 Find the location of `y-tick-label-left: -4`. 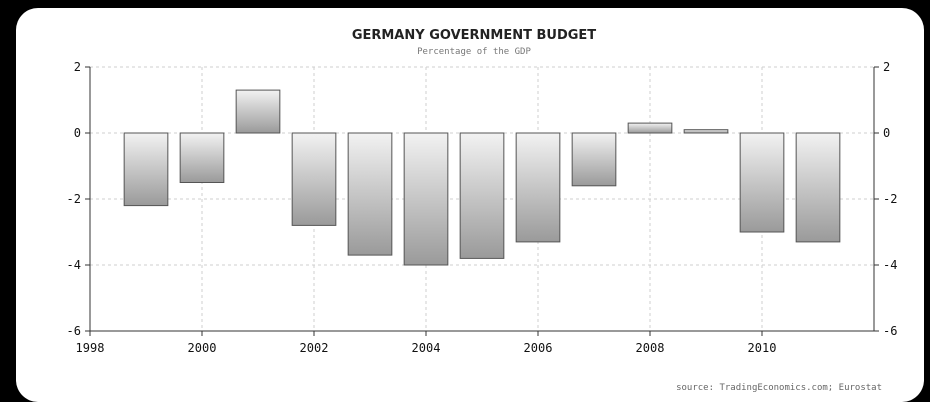

y-tick-label-left: -4 is located at coordinates (74, 265).